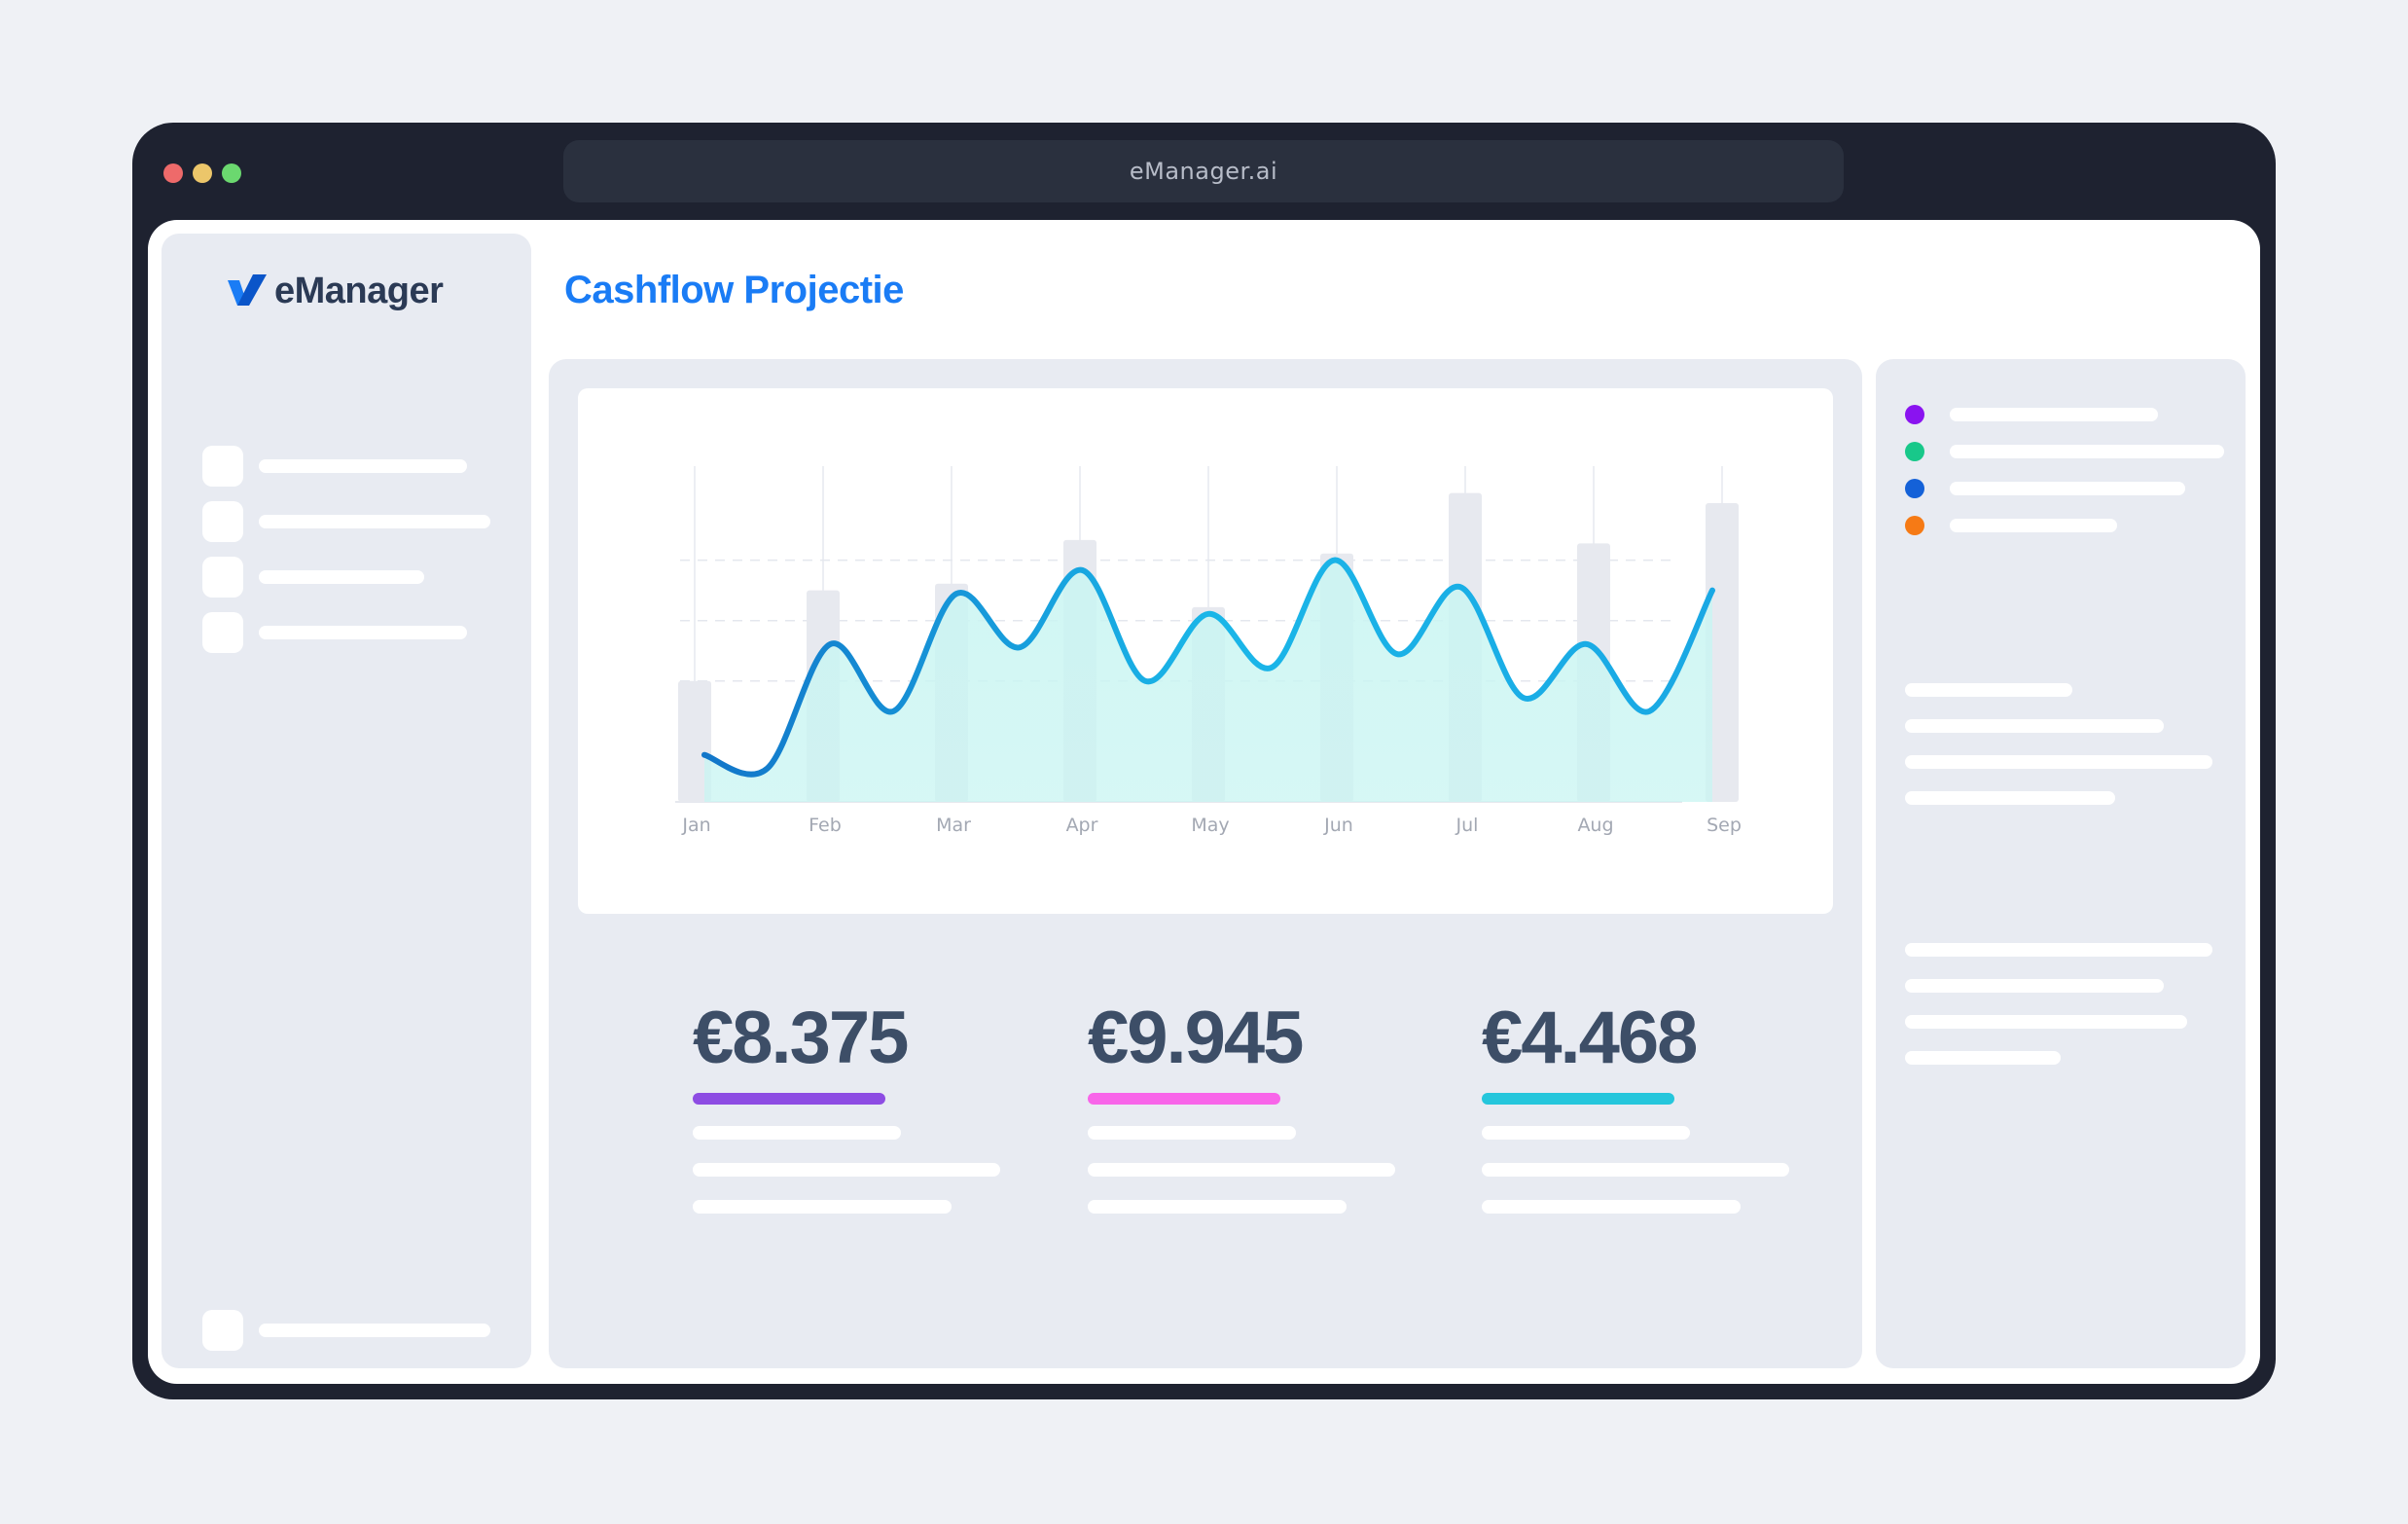  What do you see at coordinates (1082, 825) in the screenshot?
I see `x-tick-label-apr: Apr` at bounding box center [1082, 825].